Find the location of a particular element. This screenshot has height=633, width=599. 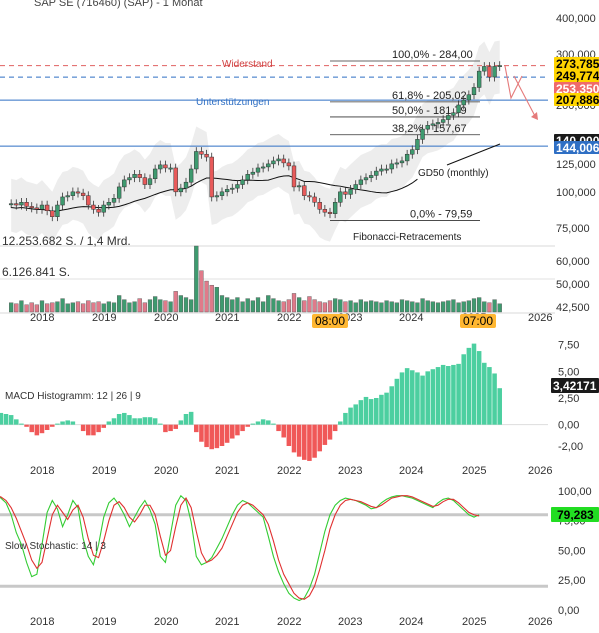

macd-tick-0: 7,50 is located at coordinates (568, 346).